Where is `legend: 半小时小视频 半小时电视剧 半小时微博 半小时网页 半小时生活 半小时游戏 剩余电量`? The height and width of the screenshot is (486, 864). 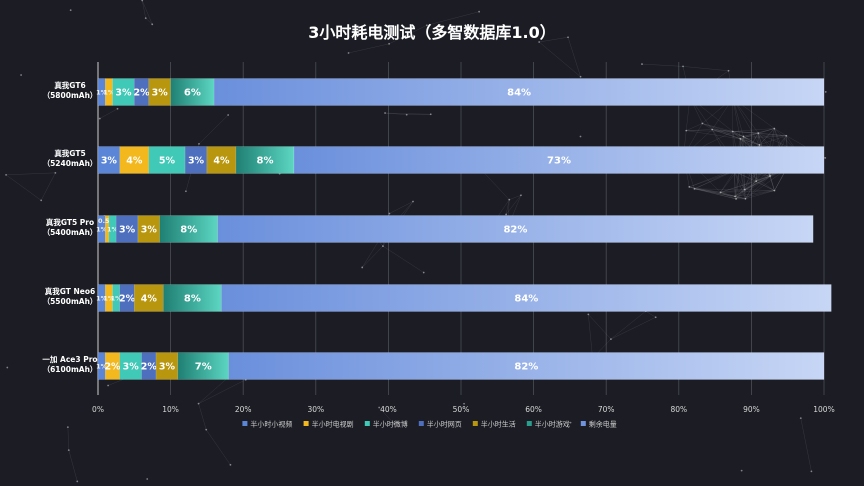
legend: 半小时小视频 半小时电视剧 半小时微博 半小时网页 半小时生活 半小时游戏 剩余电量 is located at coordinates (429, 424).